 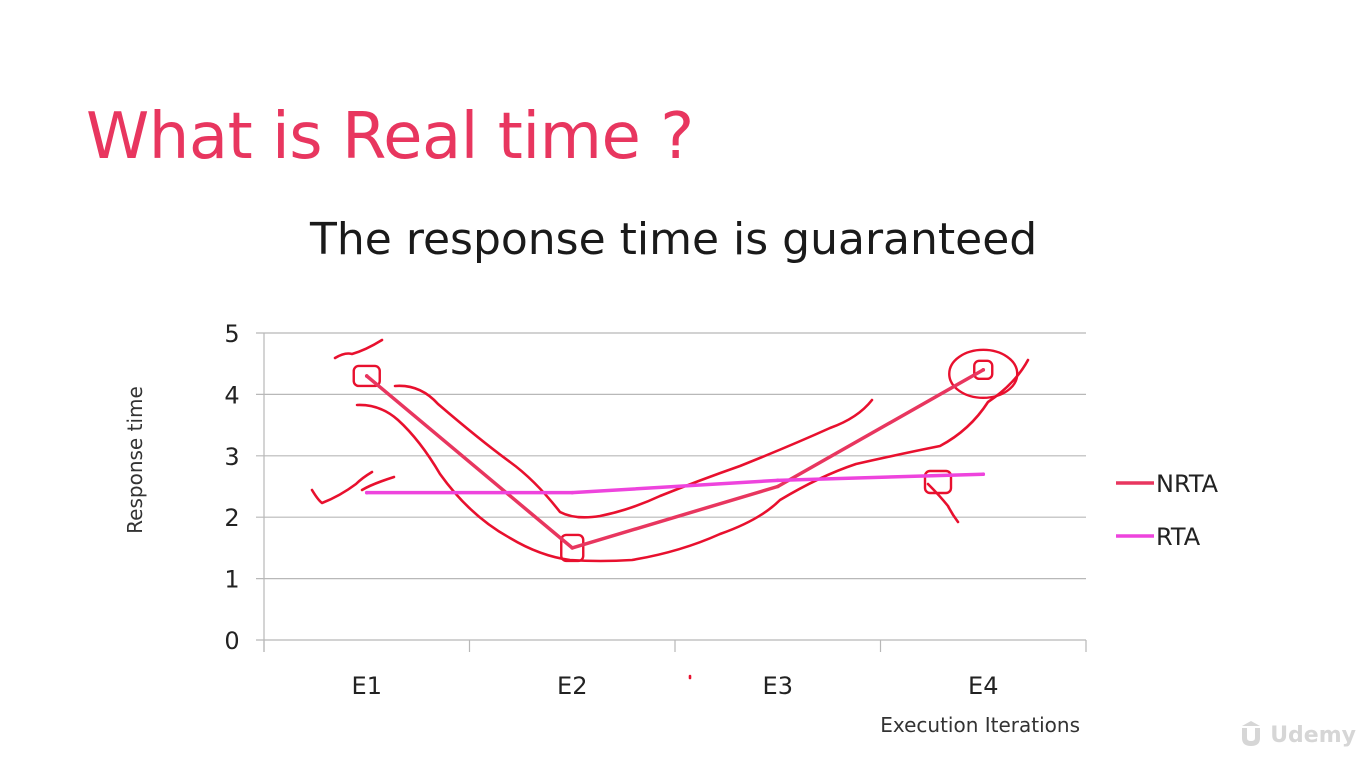 What do you see at coordinates (135, 460) in the screenshot?
I see `y-axis-label: Response time` at bounding box center [135, 460].